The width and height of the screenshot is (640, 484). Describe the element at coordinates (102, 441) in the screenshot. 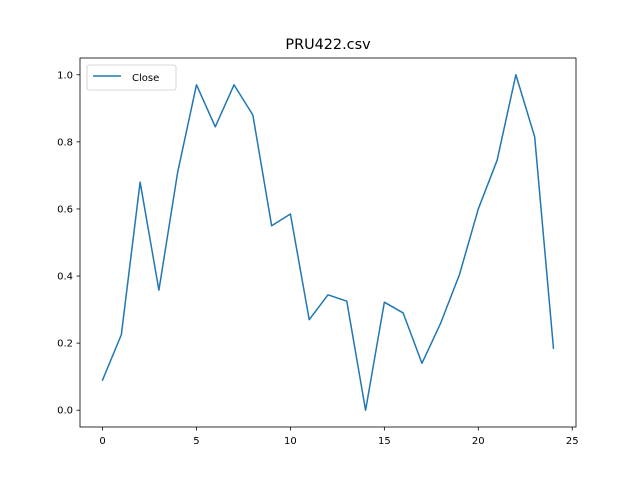

I see `x-tick-label: 0` at that location.